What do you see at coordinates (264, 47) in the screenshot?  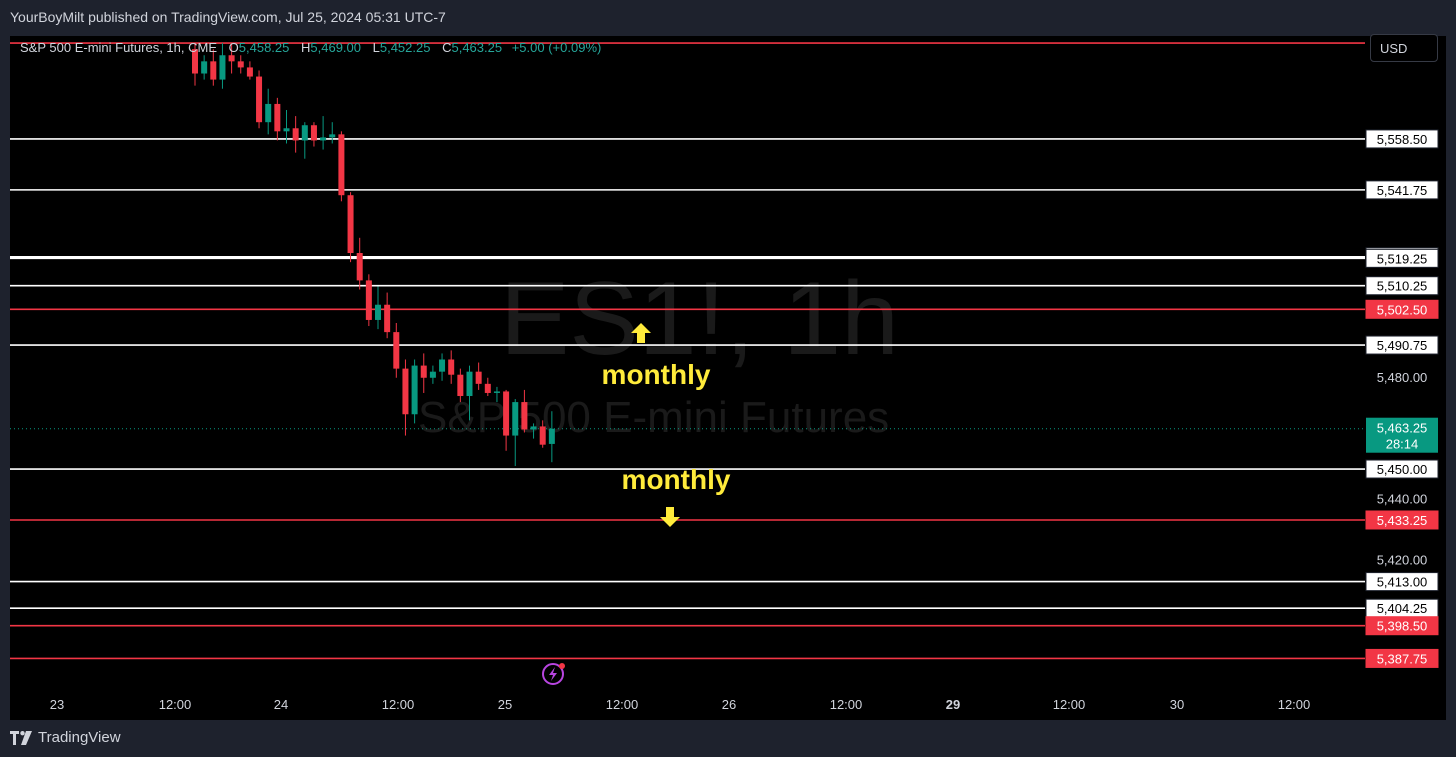 I see `open-value: 5,458.25` at bounding box center [264, 47].